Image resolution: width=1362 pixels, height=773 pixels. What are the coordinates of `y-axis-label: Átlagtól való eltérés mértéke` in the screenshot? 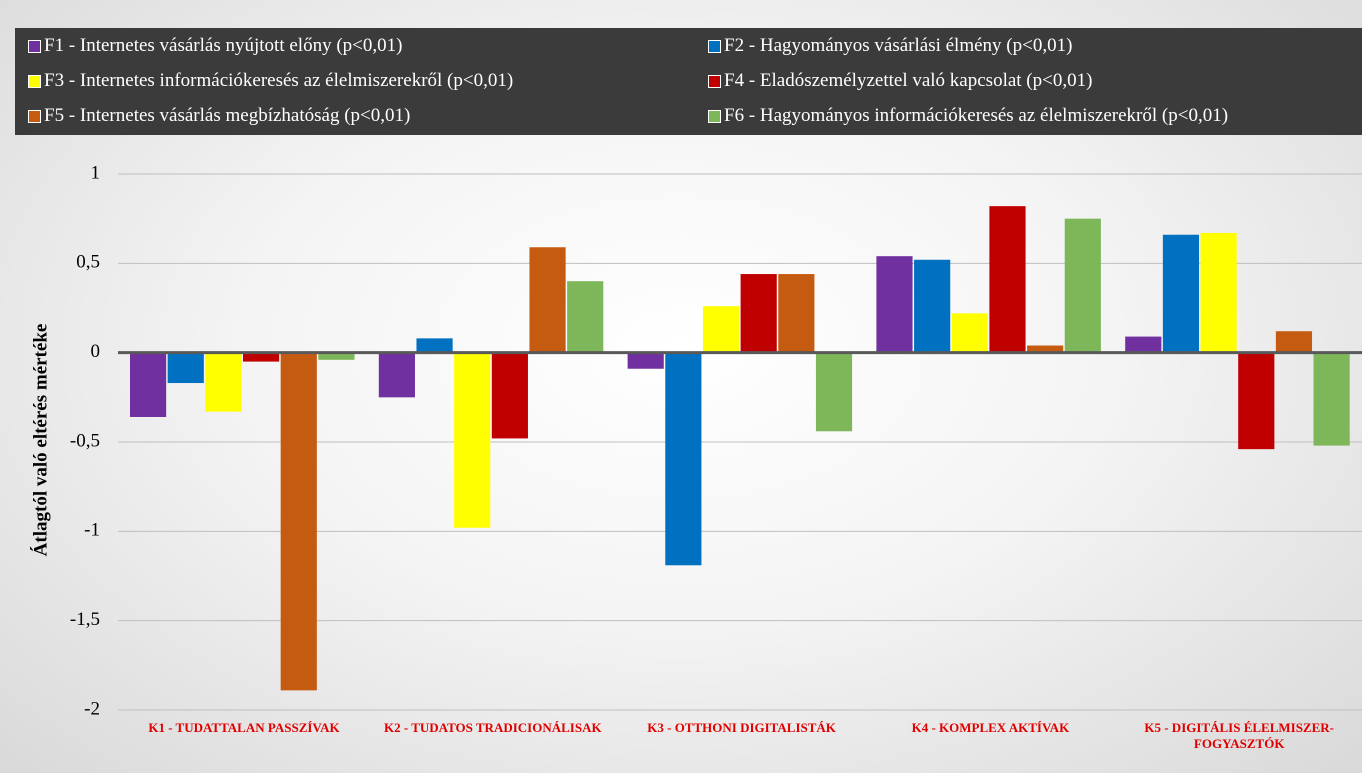 It's located at (40, 440).